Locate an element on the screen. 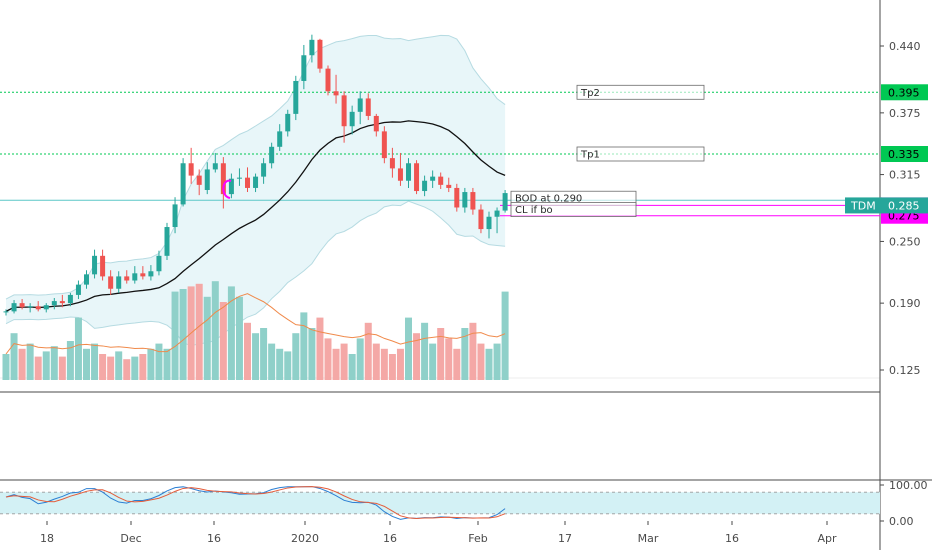  last-price-label: 0.285 is located at coordinates (904, 205).